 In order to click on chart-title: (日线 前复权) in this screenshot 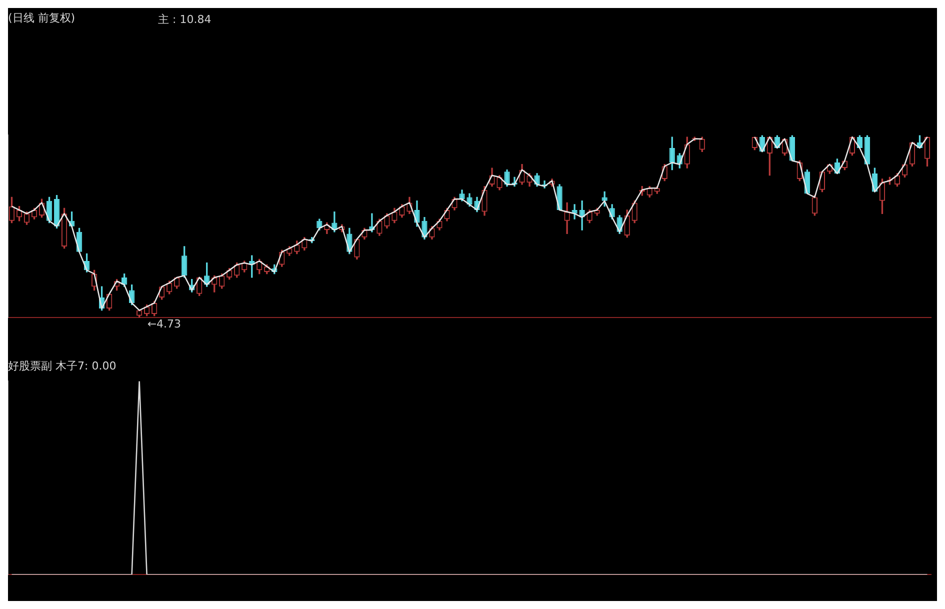, I will do `click(42, 17)`.